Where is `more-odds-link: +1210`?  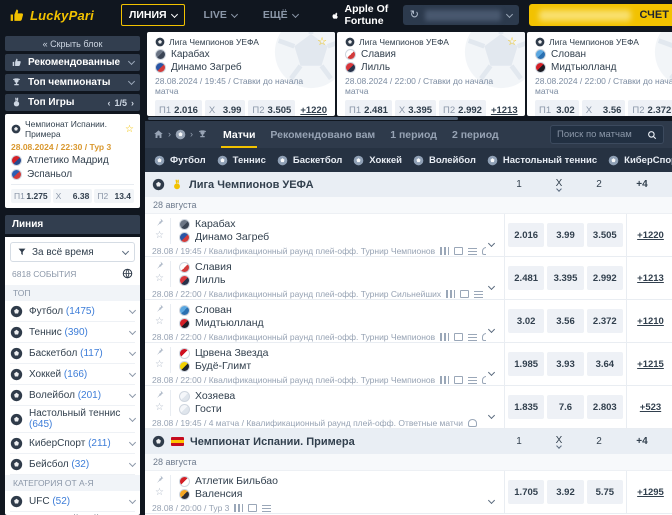
more-odds-link: +1210 is located at coordinates (650, 321).